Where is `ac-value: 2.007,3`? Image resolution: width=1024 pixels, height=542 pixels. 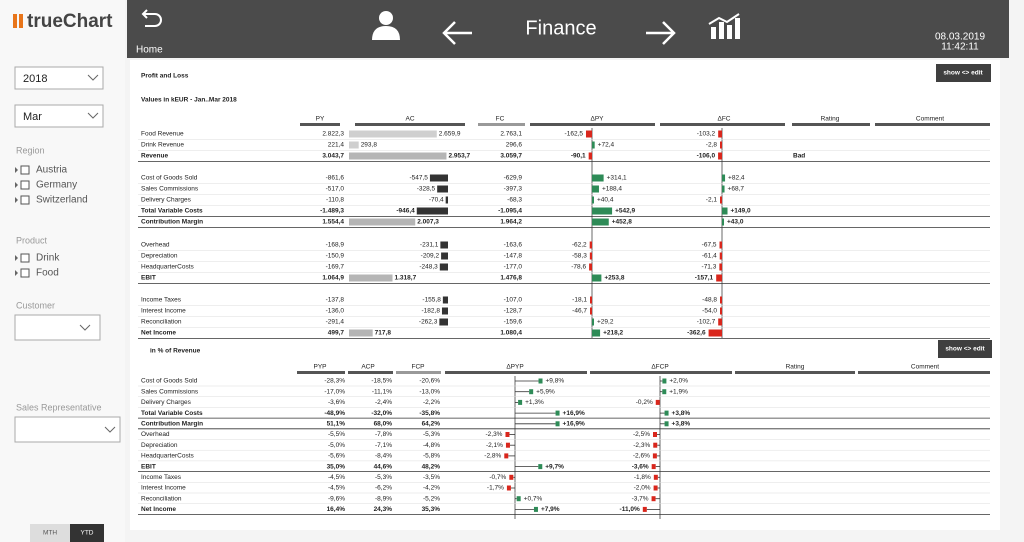
ac-value: 2.007,3 is located at coordinates (428, 222).